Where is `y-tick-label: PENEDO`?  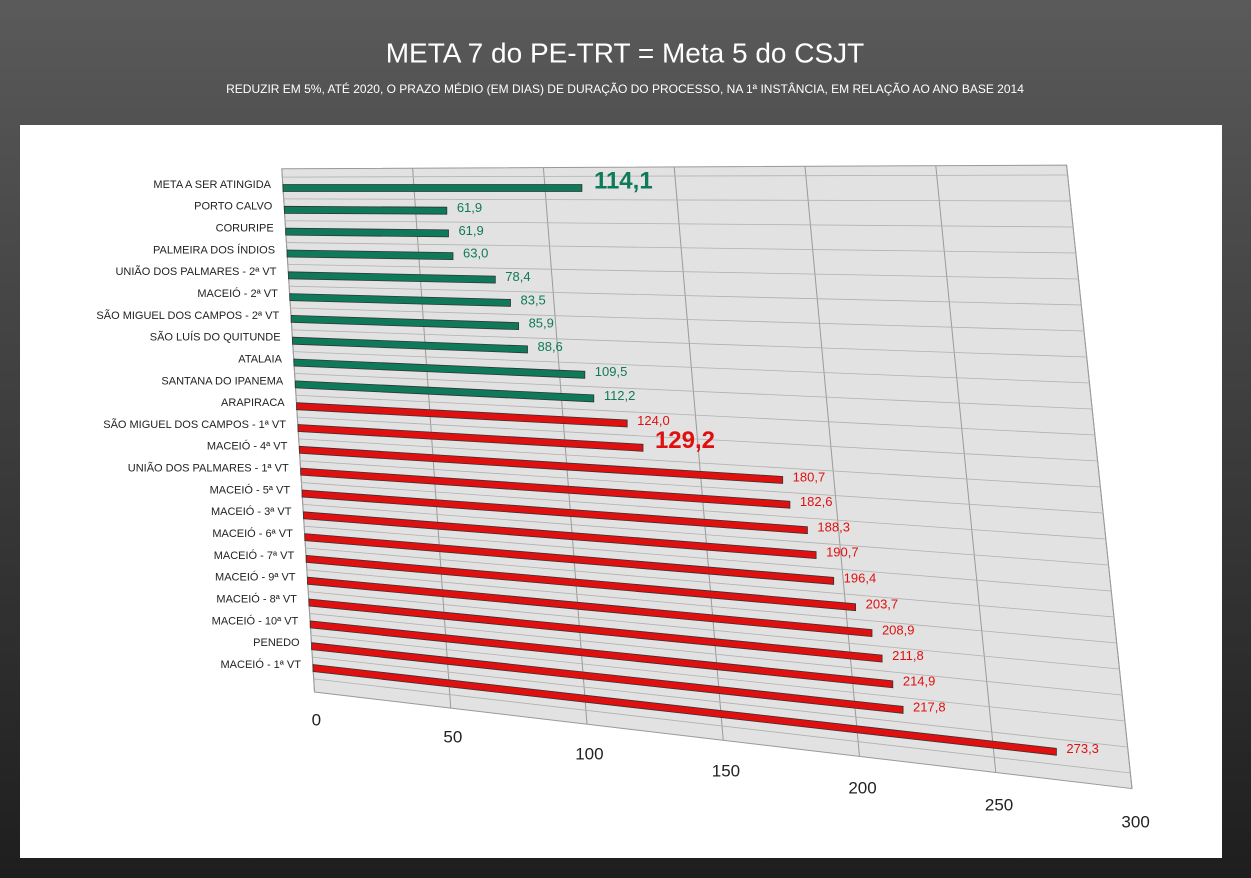
y-tick-label: PENEDO is located at coordinates (276, 643).